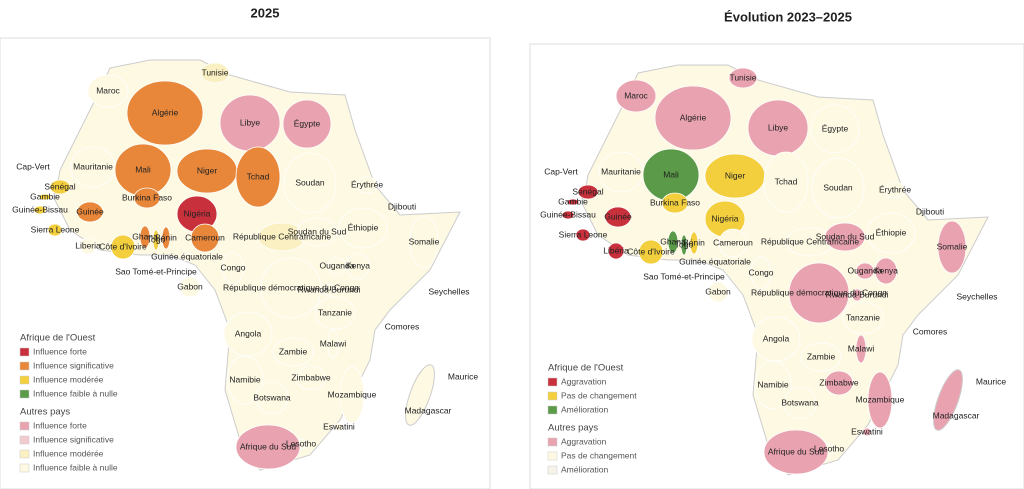 The image size is (1024, 489). I want to click on country-label: Gambie, so click(573, 201).